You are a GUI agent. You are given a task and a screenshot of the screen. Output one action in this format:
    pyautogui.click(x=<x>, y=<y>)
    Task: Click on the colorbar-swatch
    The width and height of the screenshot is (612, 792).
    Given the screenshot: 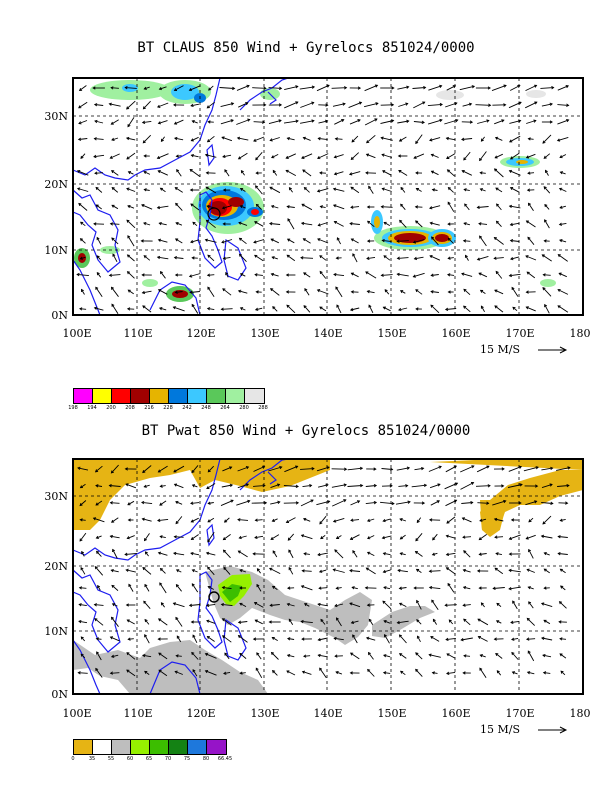 What is the action you would take?
    pyautogui.click(x=178, y=747)
    